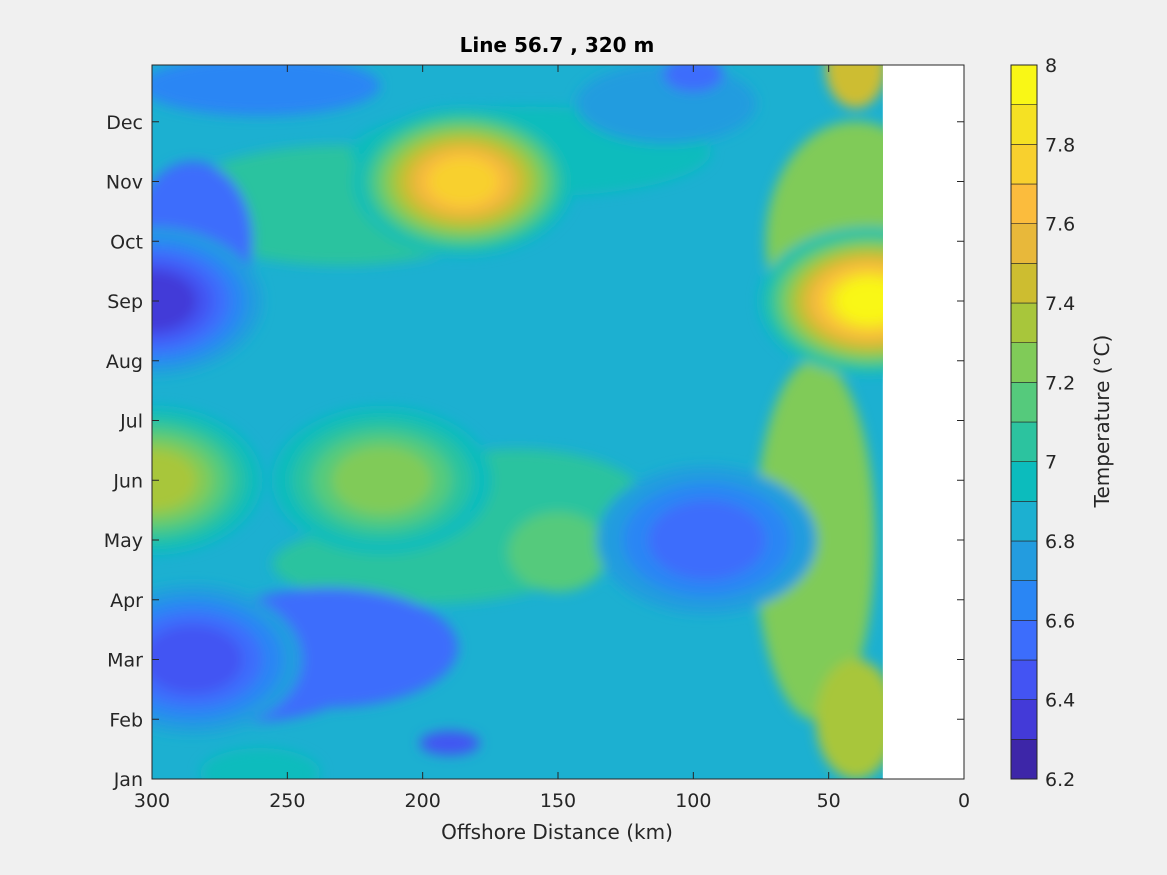 The height and width of the screenshot is (875, 1167). I want to click on chart-title: Line 56.7 , 320 m, so click(557, 45).